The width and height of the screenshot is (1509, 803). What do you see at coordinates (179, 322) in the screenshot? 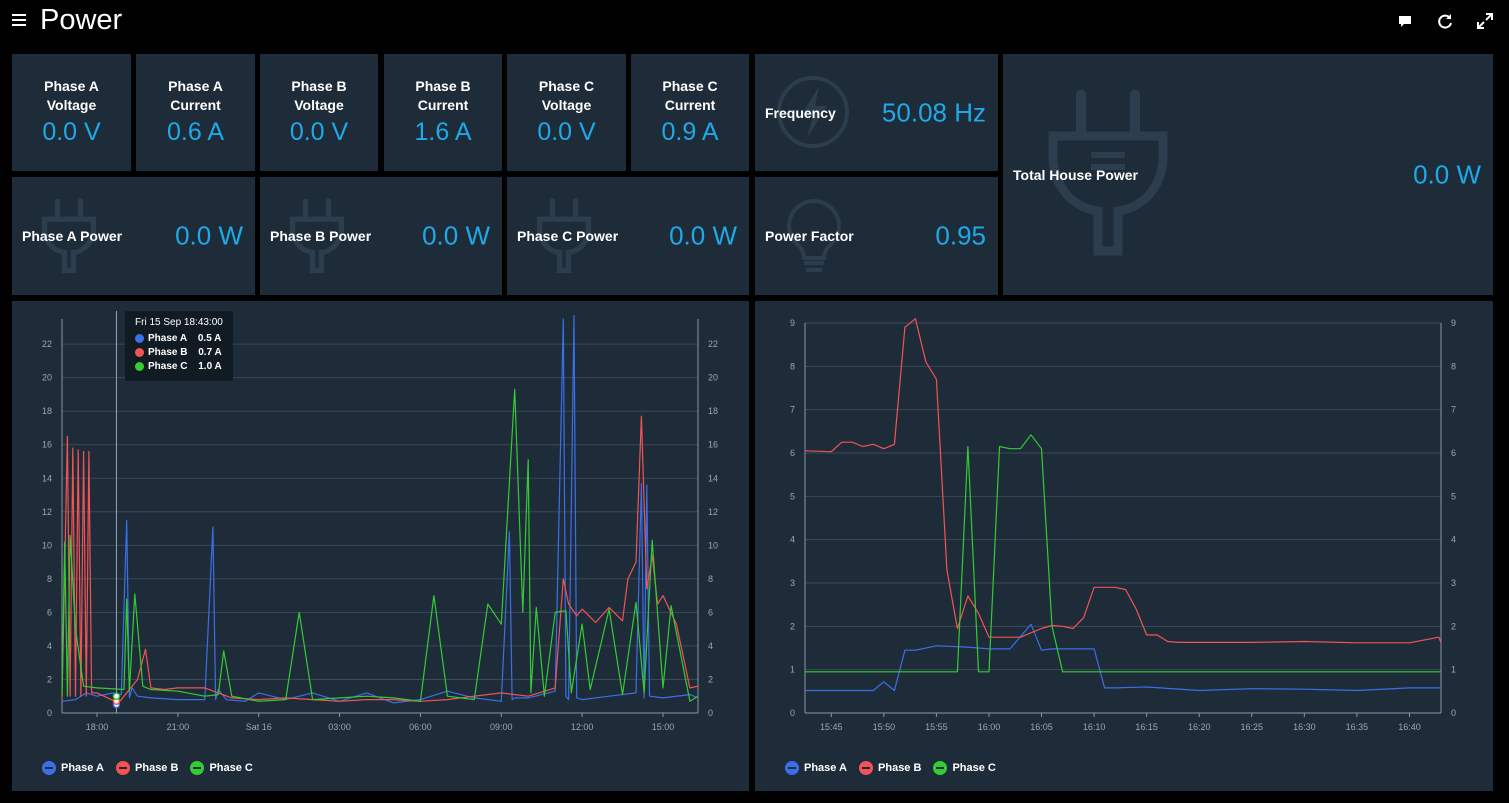
I see `tooltip-title: Fri 15 Sep 18:43:00` at bounding box center [179, 322].